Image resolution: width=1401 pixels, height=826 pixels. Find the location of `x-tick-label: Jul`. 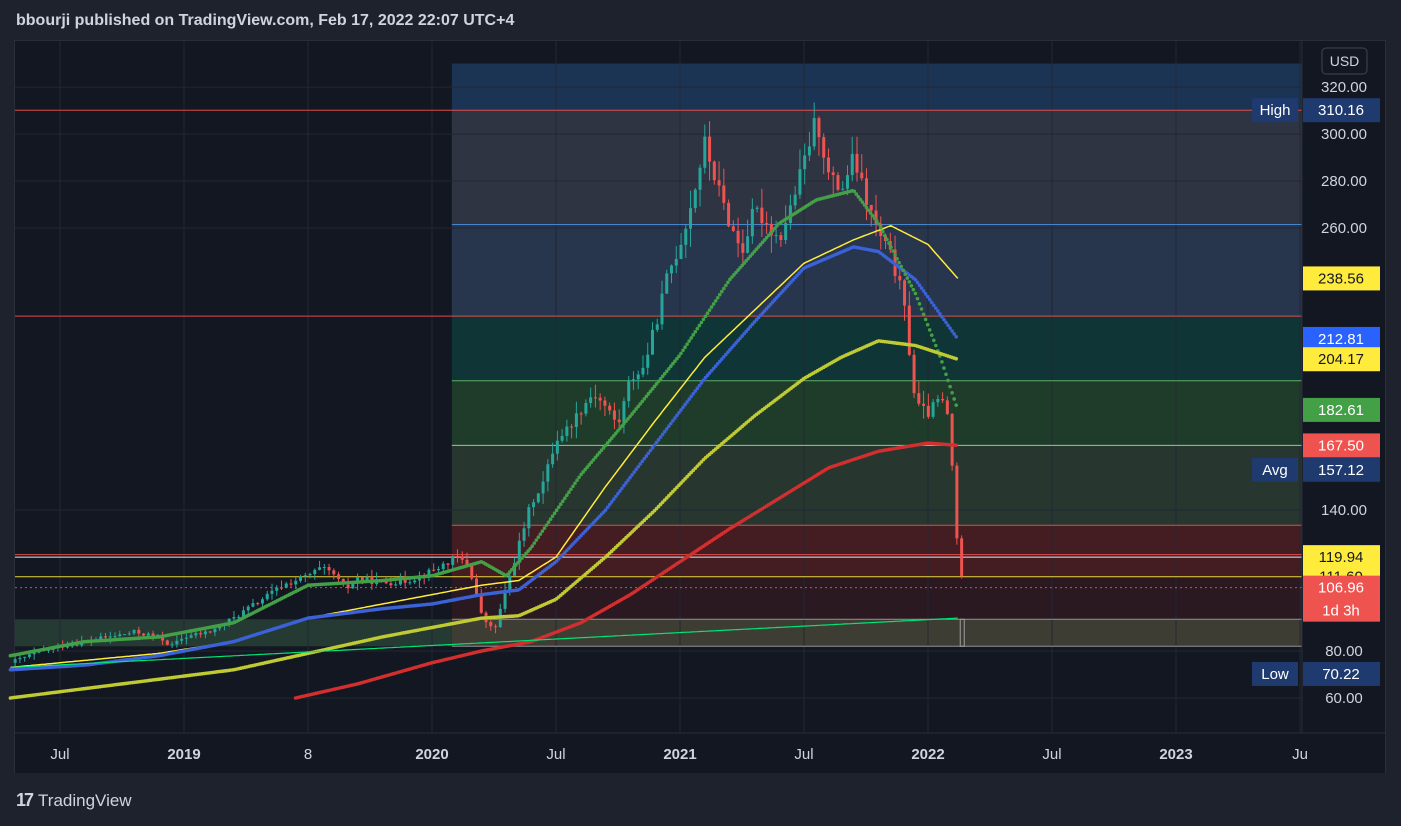

x-tick-label: Jul is located at coordinates (803, 754).